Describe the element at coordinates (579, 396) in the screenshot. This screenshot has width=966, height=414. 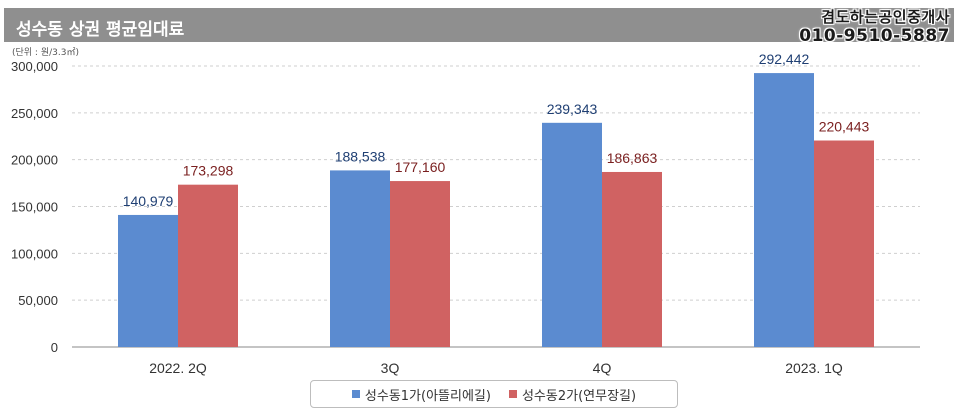
I see `legend-label-series-2: 성수동2가(연무장길)` at that location.